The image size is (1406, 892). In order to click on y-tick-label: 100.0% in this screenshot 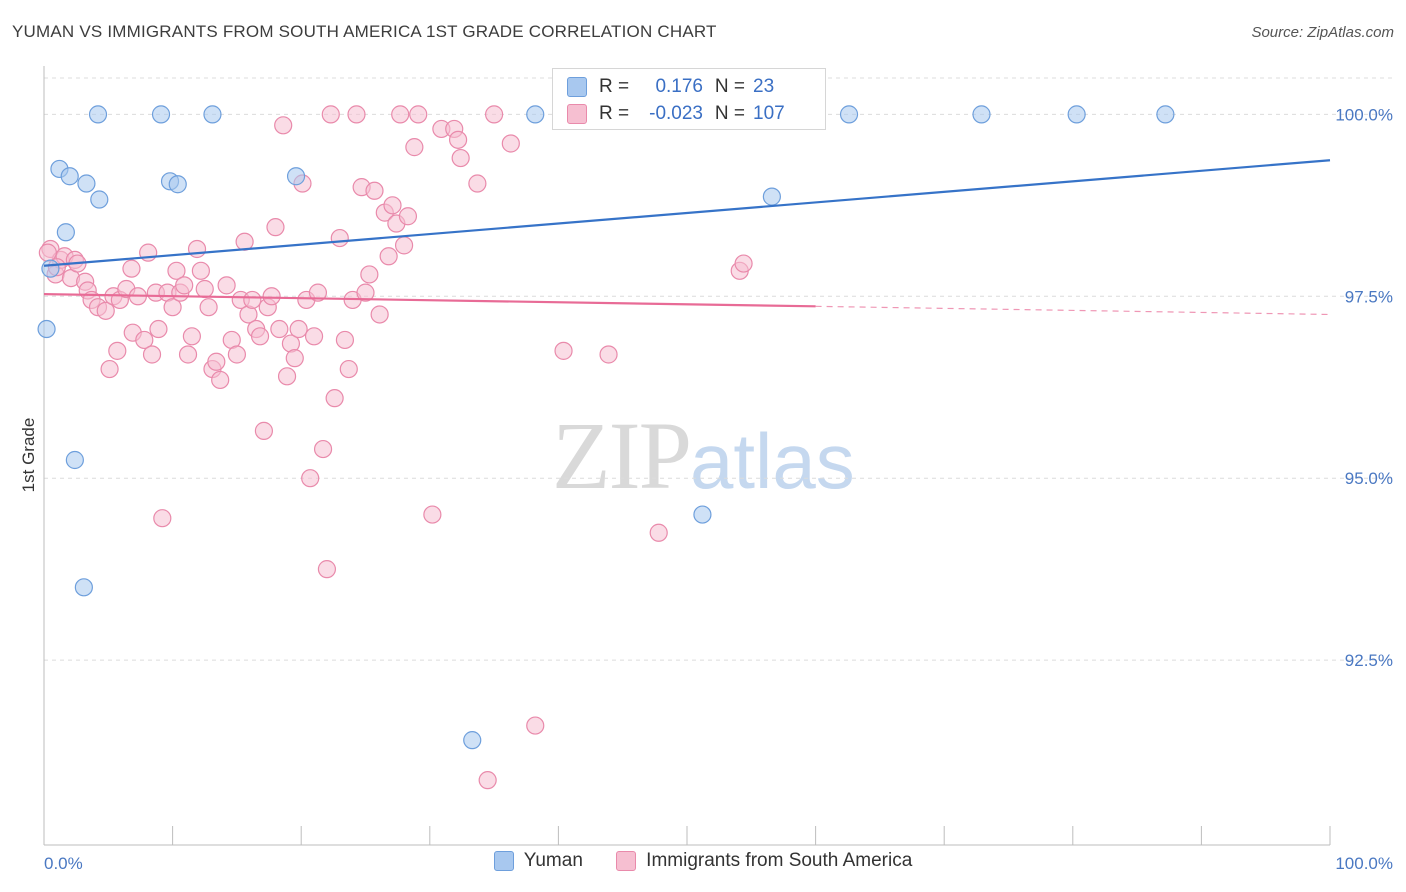, I will do `click(1364, 114)`.